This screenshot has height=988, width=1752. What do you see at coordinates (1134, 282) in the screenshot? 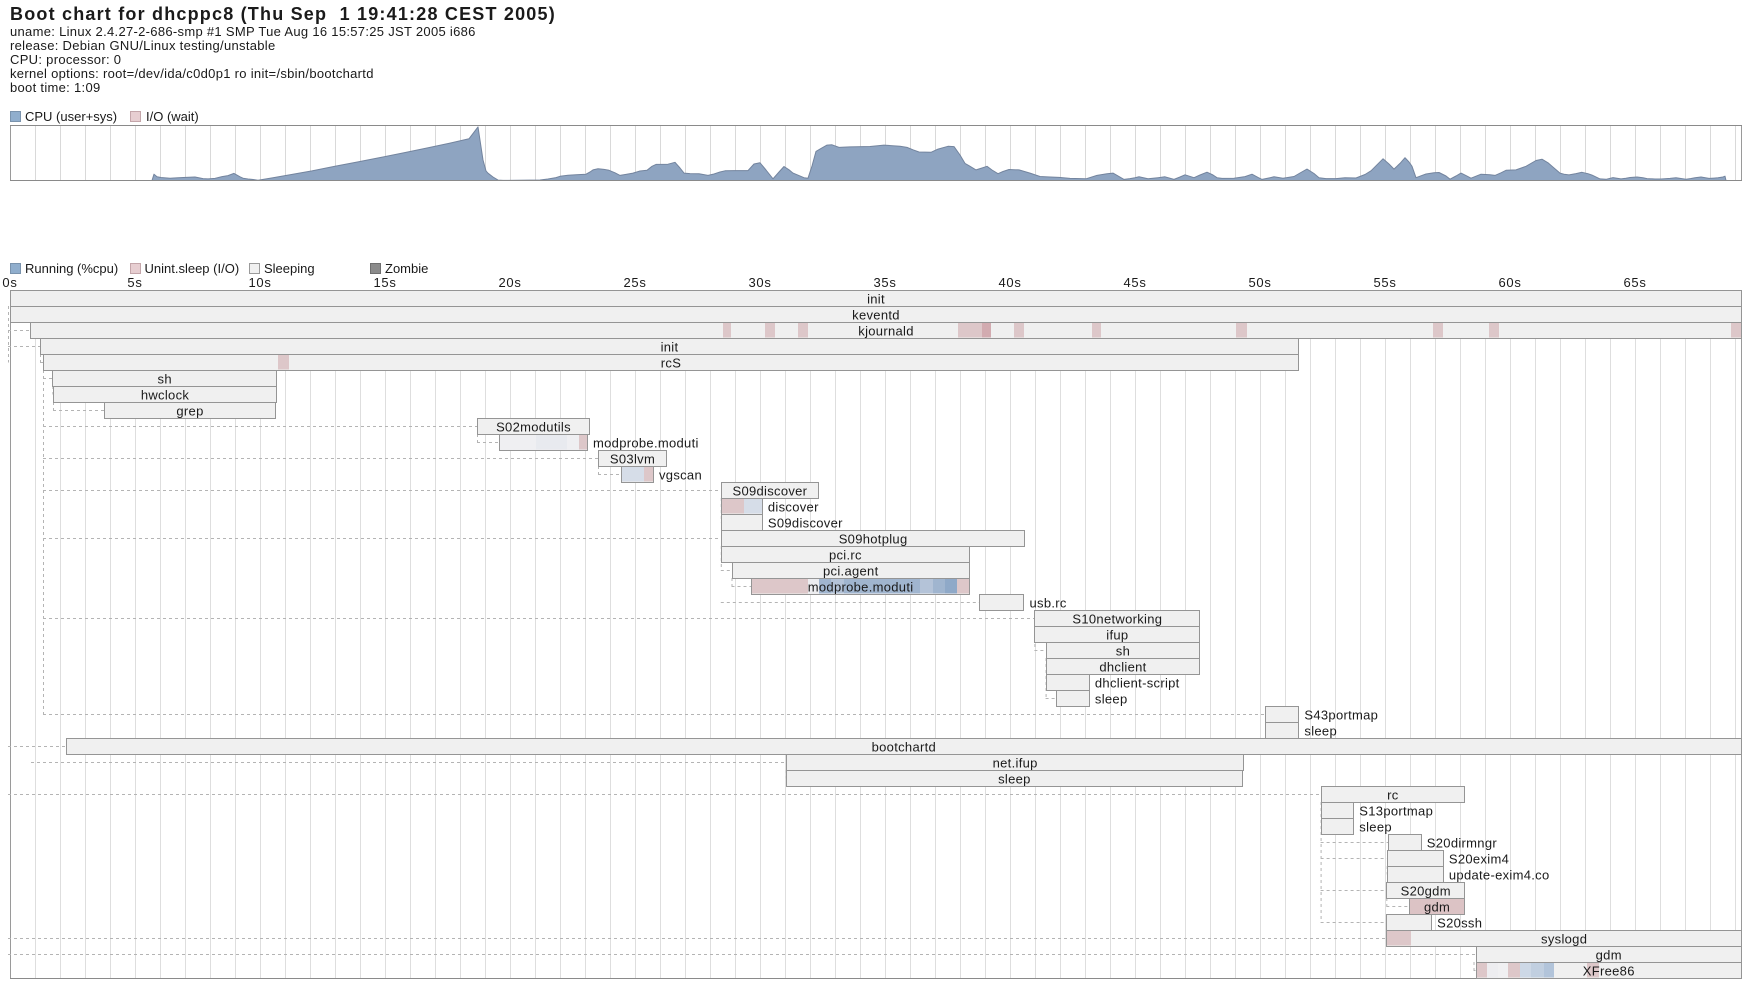
I see `svg-text: 45s` at bounding box center [1134, 282].